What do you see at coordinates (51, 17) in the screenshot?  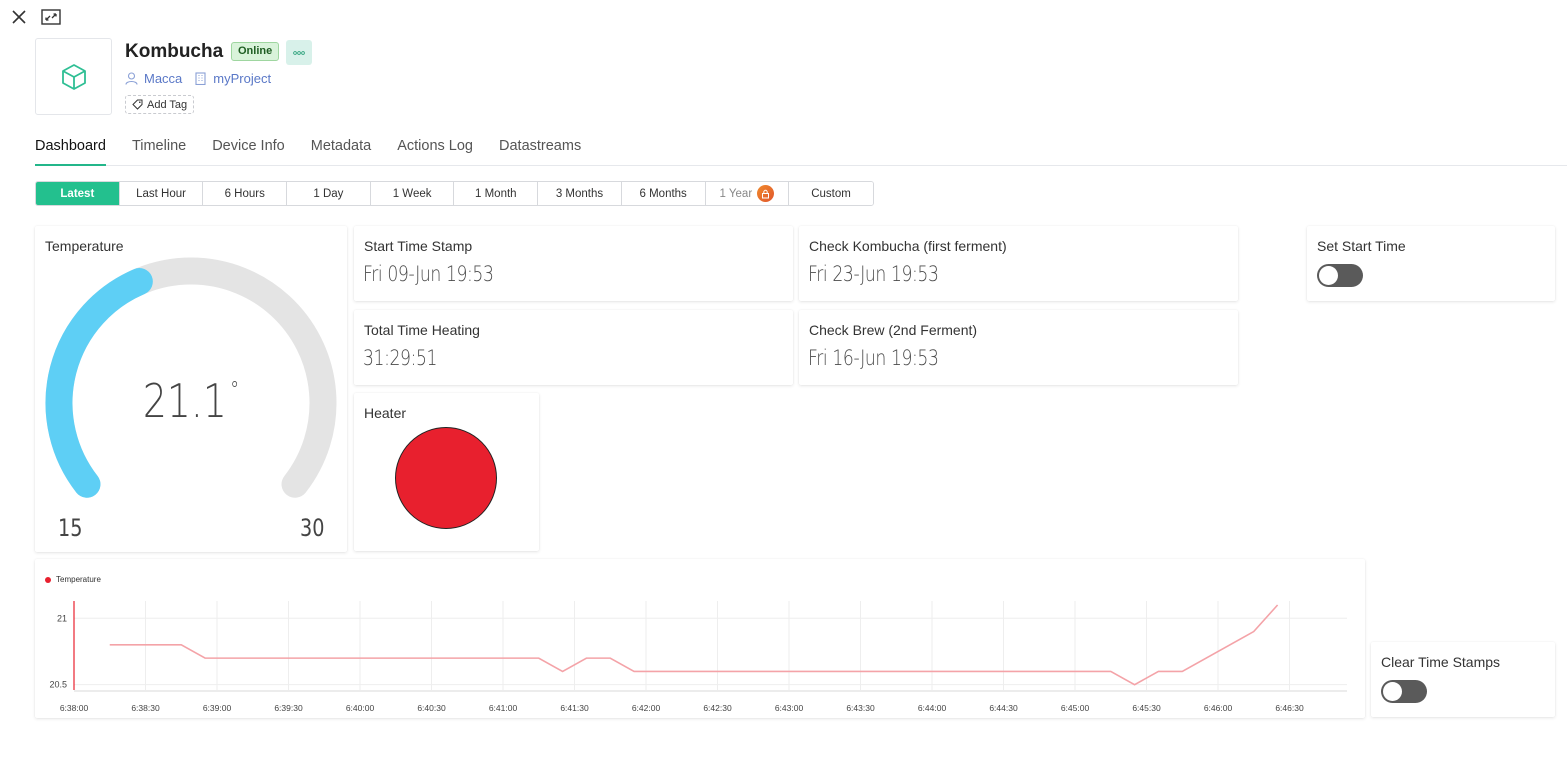 I see `expand-icon` at bounding box center [51, 17].